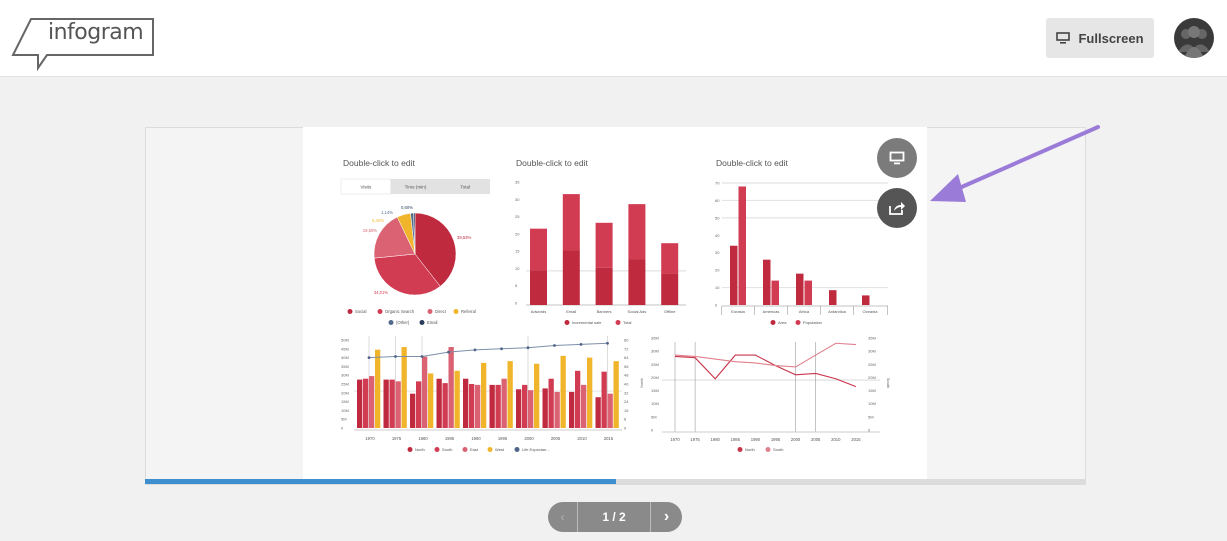 Image resolution: width=1227 pixels, height=541 pixels. Describe the element at coordinates (888, 383) in the screenshot. I see `y-axis-title-right: South` at that location.